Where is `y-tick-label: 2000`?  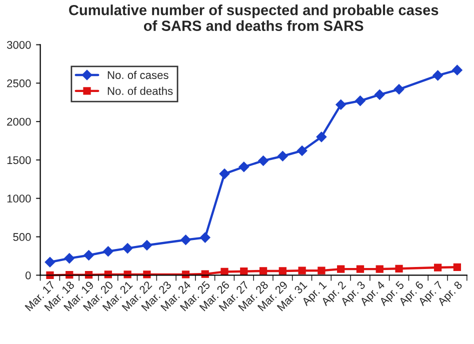
y-tick-label: 2000 is located at coordinates (19, 122).